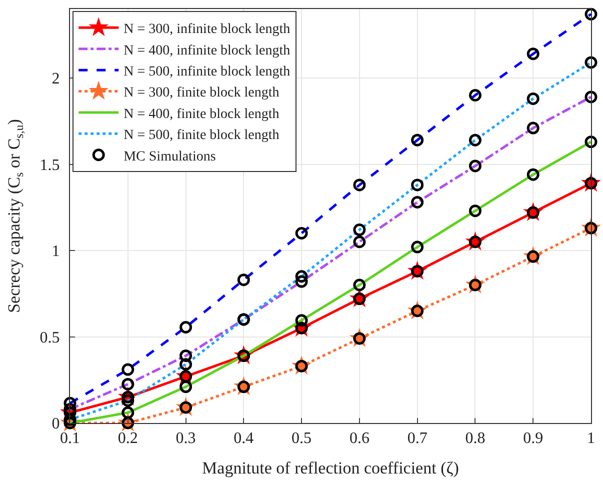 This screenshot has width=603, height=482. What do you see at coordinates (56, 424) in the screenshot?
I see `y-tick-label: 0` at bounding box center [56, 424].